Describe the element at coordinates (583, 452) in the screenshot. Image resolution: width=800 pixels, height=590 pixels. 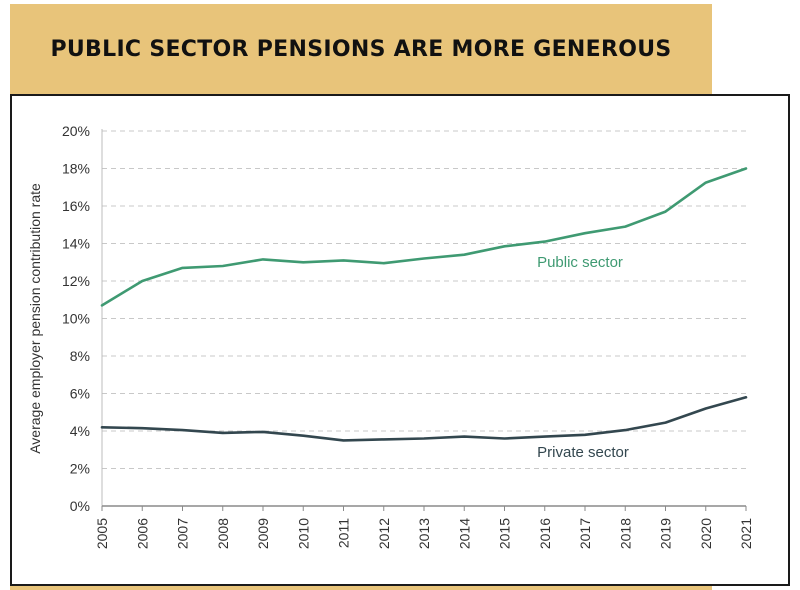
I see `series-label-private: Private sector` at that location.